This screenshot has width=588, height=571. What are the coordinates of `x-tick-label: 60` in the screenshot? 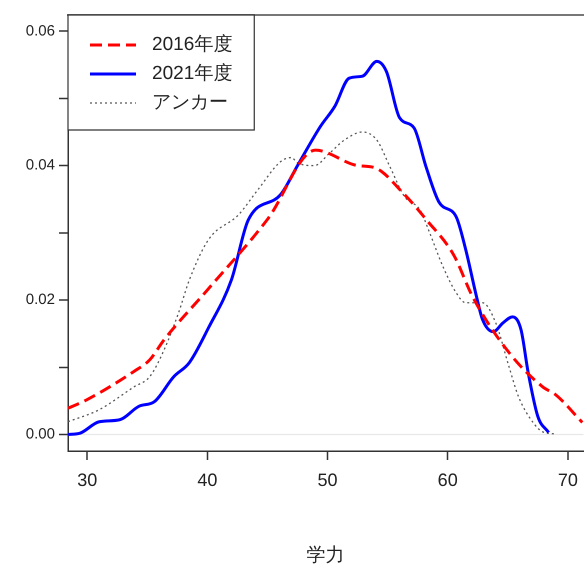 It's located at (448, 480).